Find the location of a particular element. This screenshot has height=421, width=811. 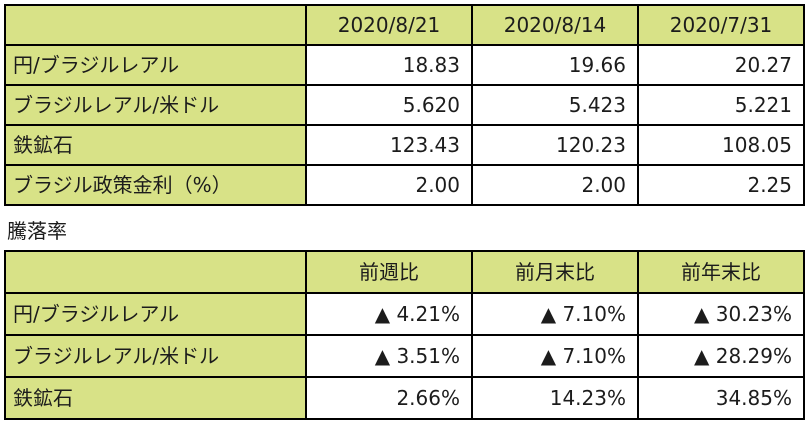

table-row: ブラジルレアル/米ドル ▲ 3.51% ▲ 7.10% ▲ 28.29% is located at coordinates (404, 356).